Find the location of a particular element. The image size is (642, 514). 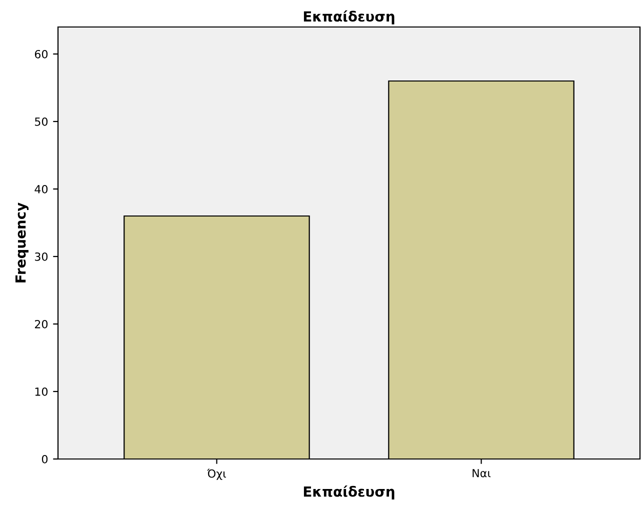

chart-title: Εκπαίδευση is located at coordinates (349, 17).